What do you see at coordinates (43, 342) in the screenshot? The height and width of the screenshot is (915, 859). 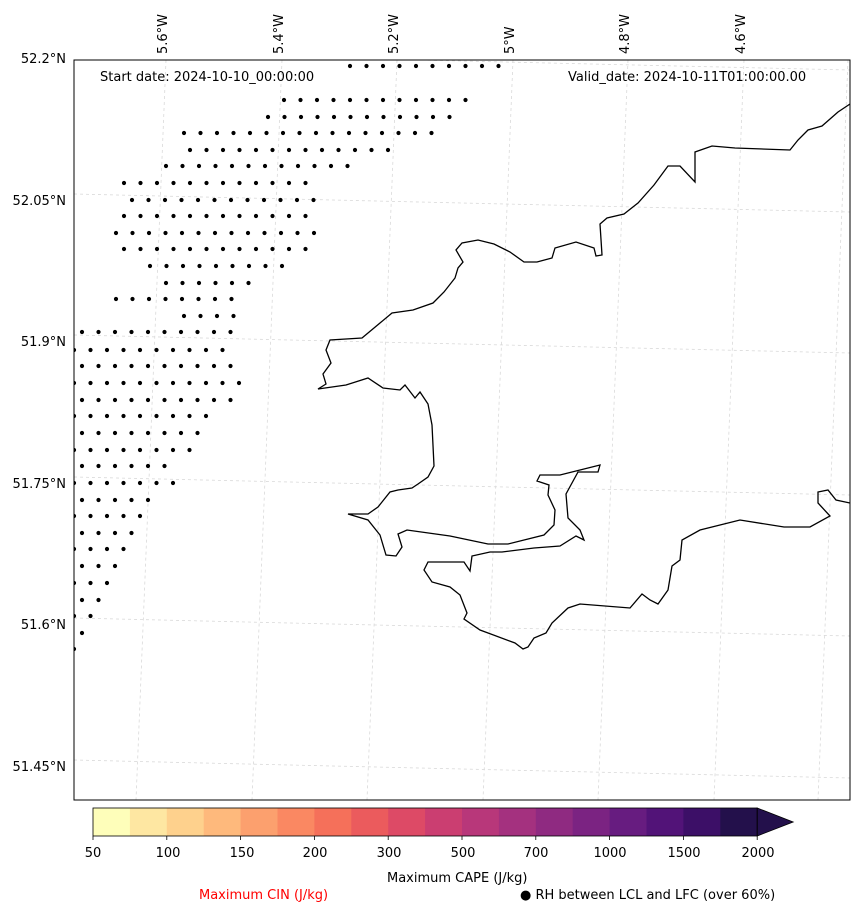 I see `lat-label-51-9: 51.9°N` at bounding box center [43, 342].